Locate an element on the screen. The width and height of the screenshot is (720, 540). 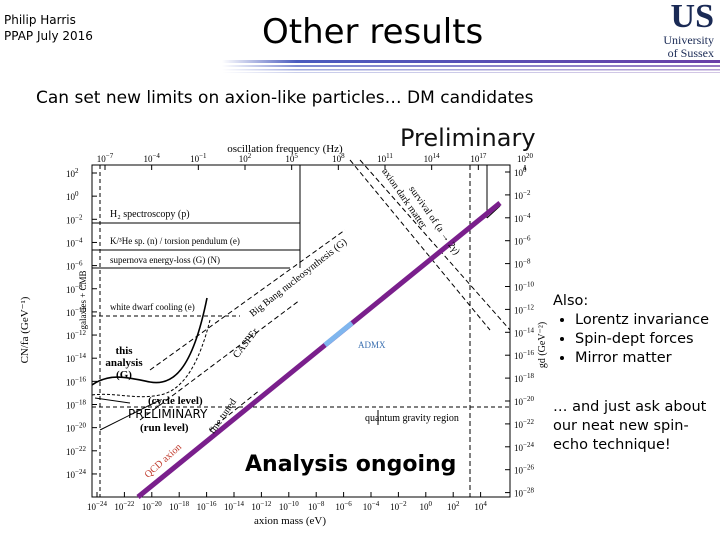
logo-name: University is located at coordinates (688, 40).